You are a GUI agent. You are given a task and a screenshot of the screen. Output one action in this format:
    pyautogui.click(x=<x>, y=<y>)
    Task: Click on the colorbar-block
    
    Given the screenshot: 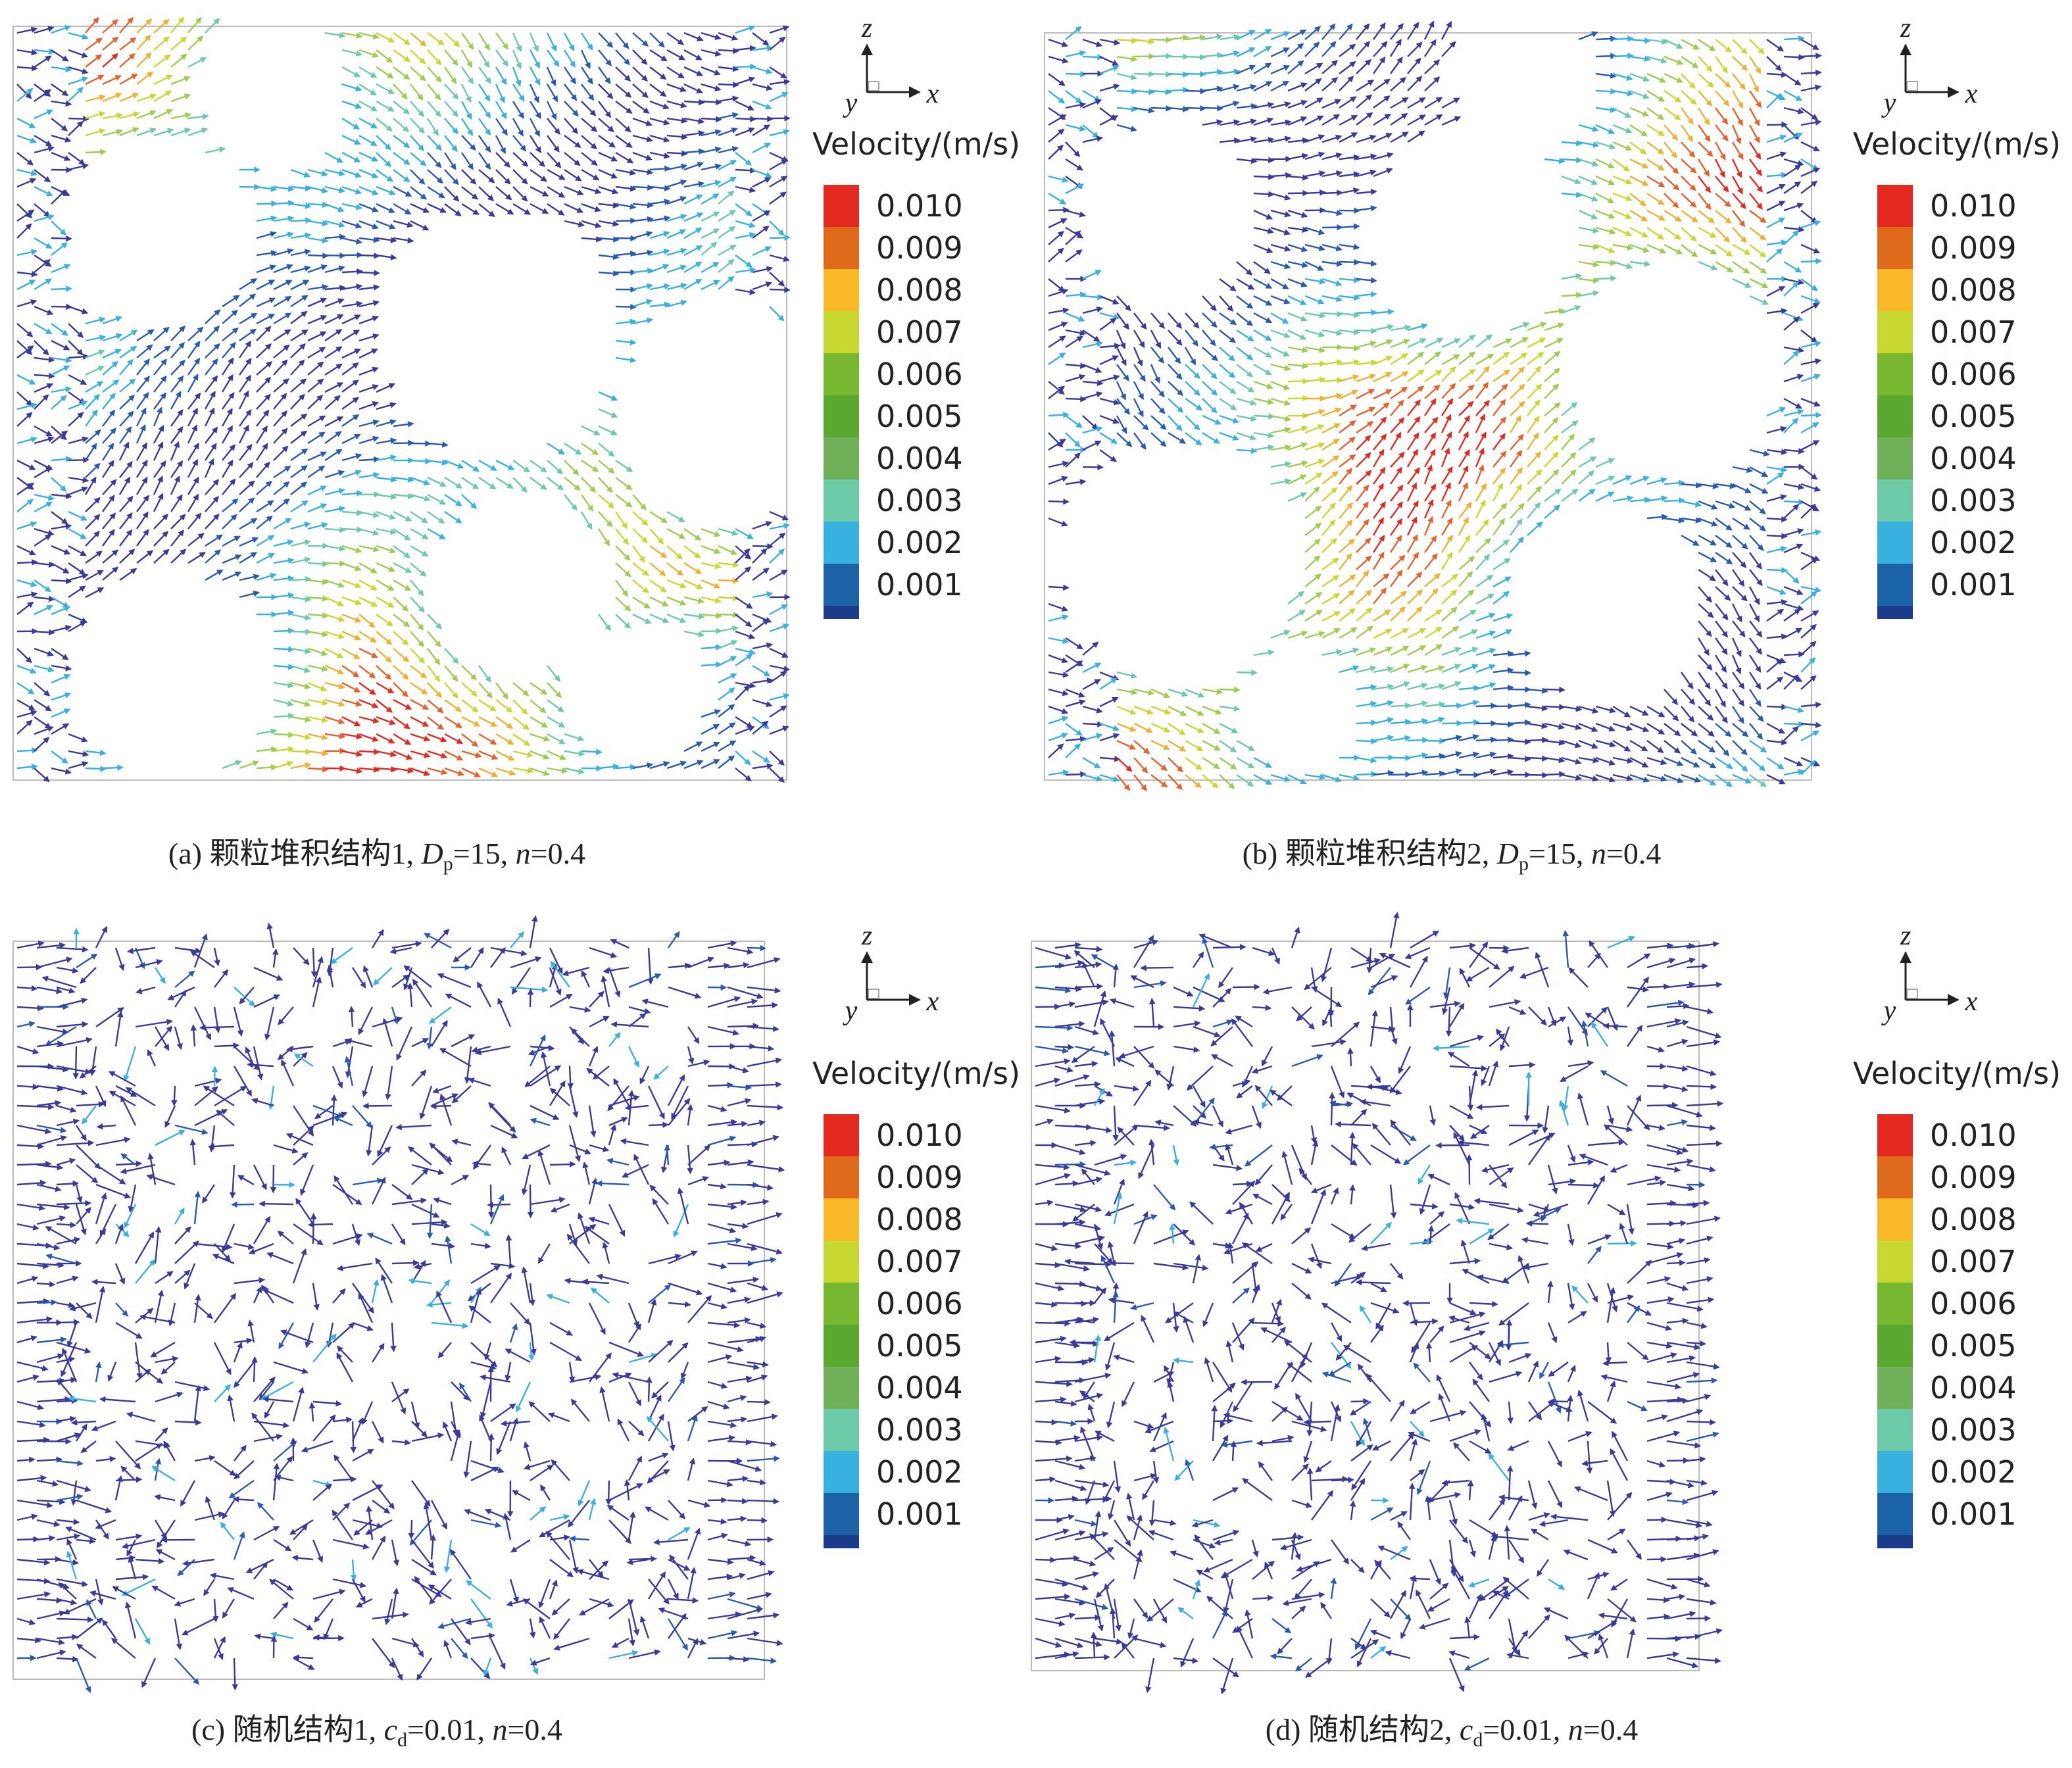 What is the action you would take?
    pyautogui.click(x=841, y=1219)
    